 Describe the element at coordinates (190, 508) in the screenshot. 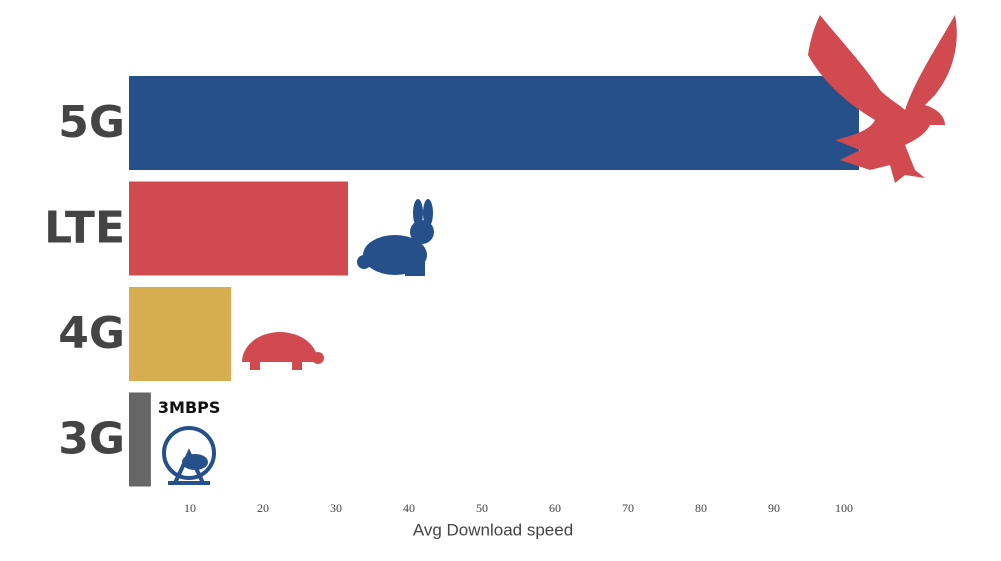

I see `x-tick-label: 10` at that location.